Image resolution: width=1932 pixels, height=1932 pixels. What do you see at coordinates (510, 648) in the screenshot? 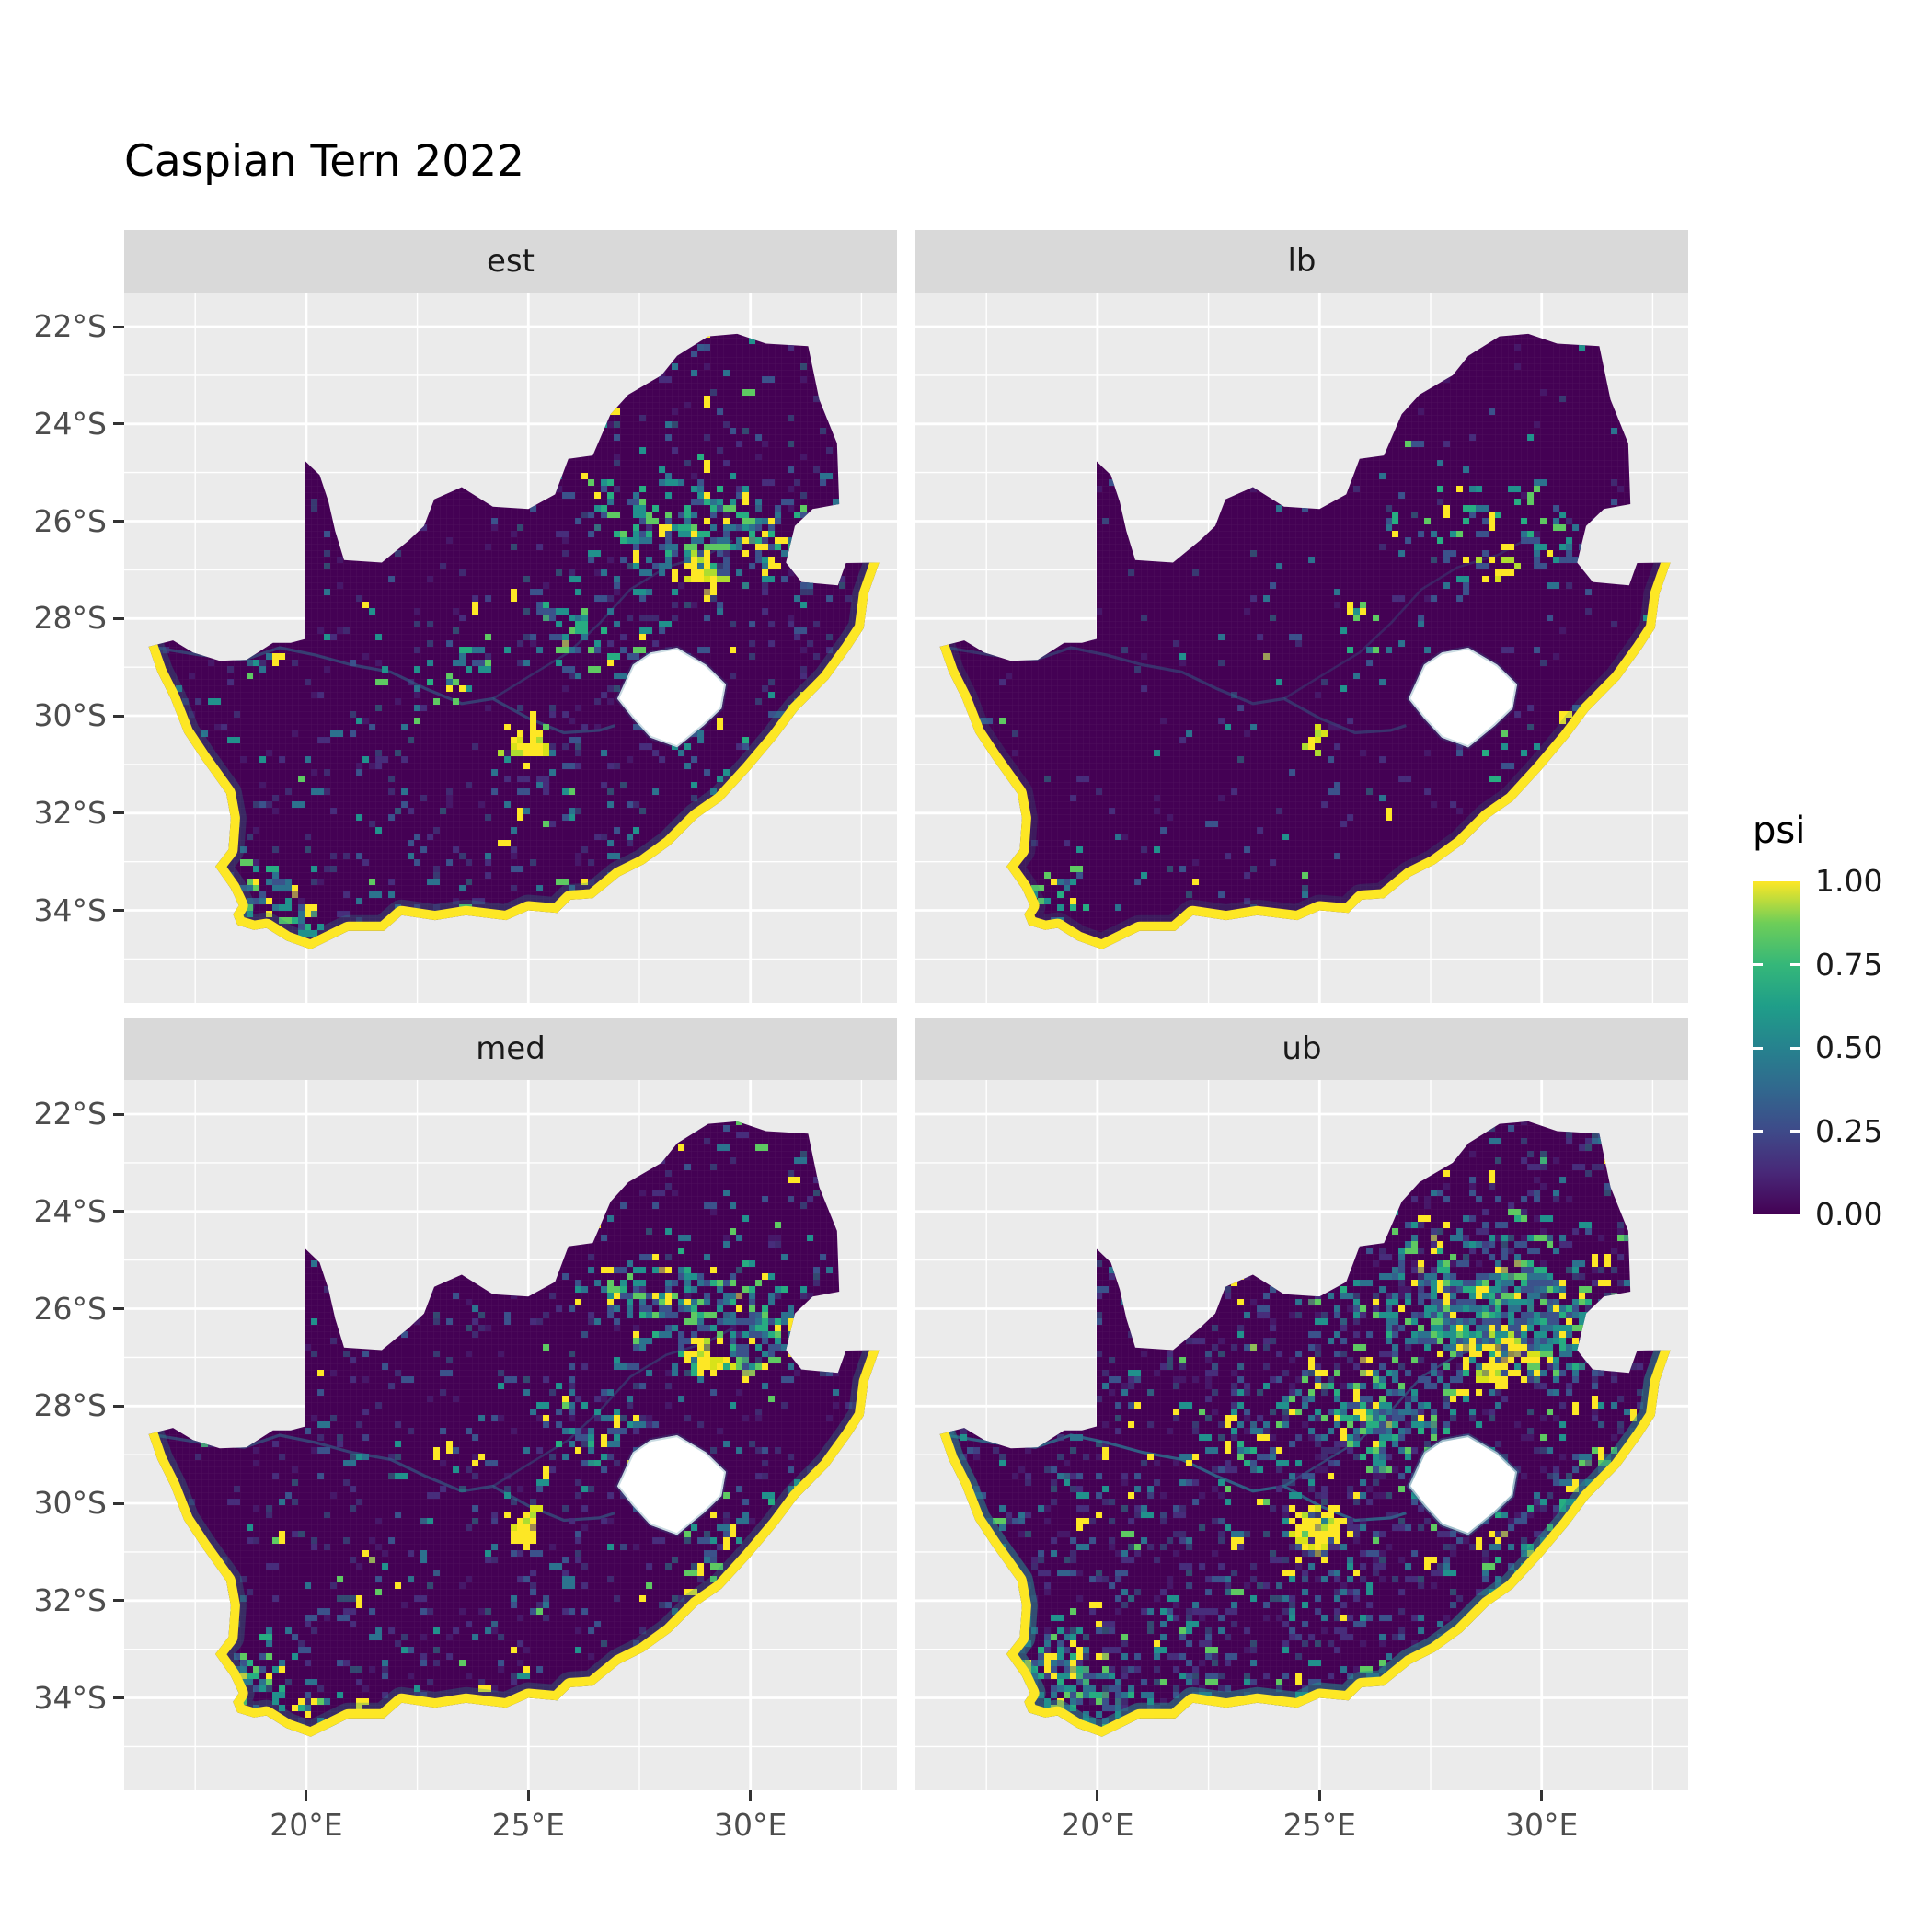
I see `facet-map-est` at bounding box center [510, 648].